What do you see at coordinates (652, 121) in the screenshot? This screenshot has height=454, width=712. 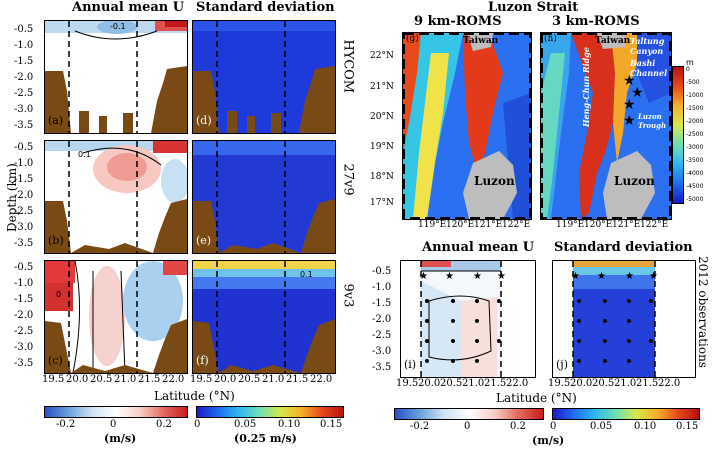 I see `trough-label: Luzon Trough` at bounding box center [652, 121].